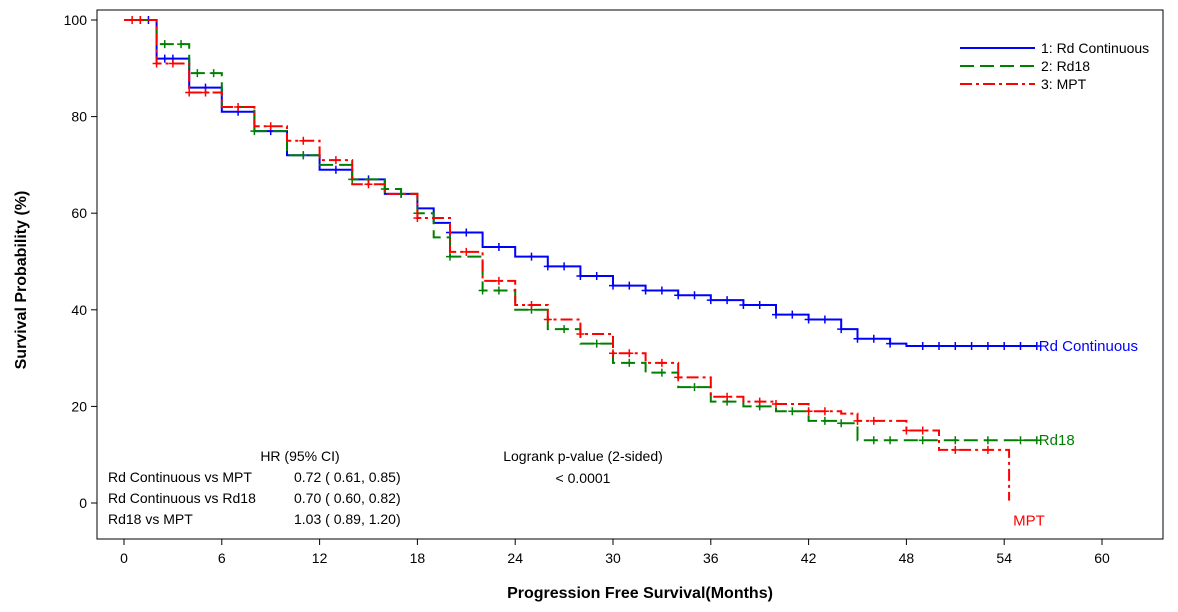 The width and height of the screenshot is (1178, 612). Describe the element at coordinates (347, 498) in the screenshot. I see `comparison-hr: 0.70 ( 0.60, 0.82)` at that location.